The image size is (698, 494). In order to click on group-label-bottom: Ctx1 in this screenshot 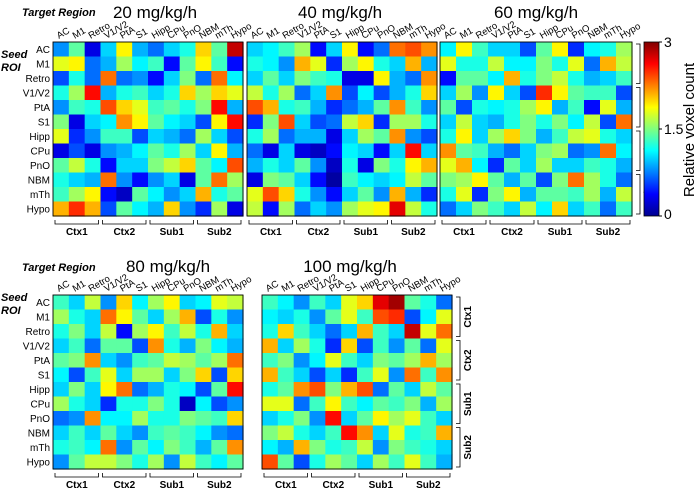, I will do `click(464, 232)`.